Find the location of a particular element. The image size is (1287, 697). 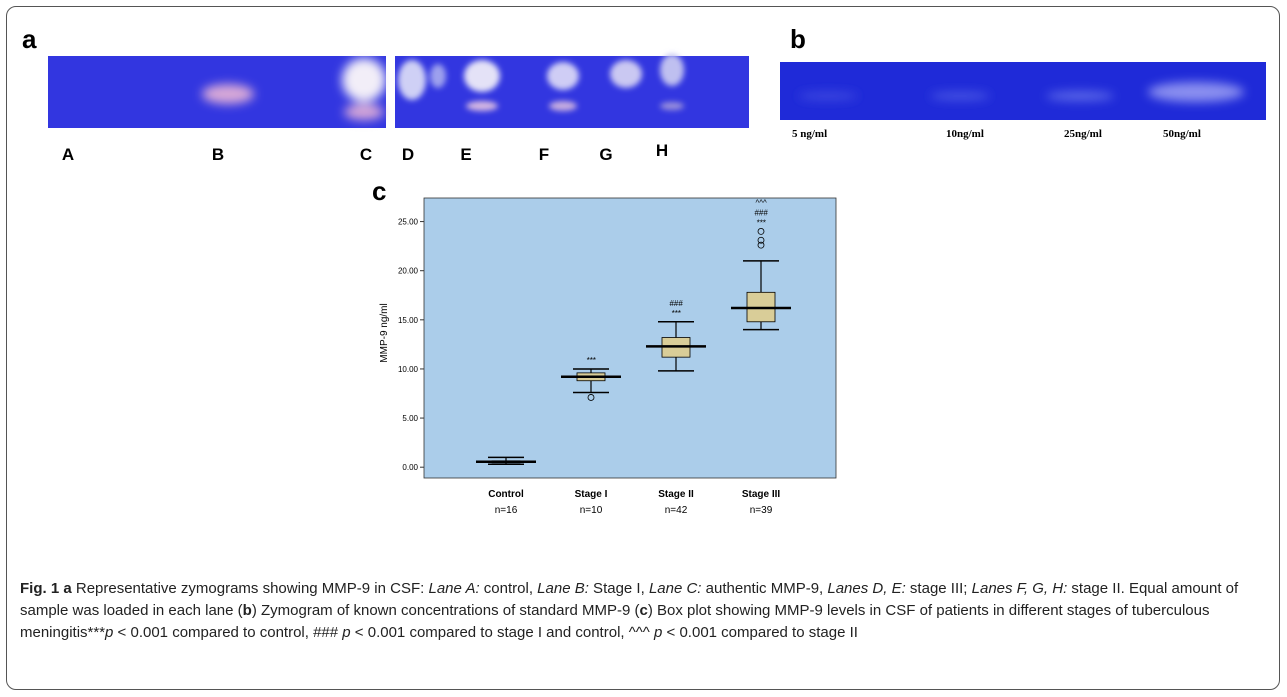

lane-label: E is located at coordinates (465, 154).